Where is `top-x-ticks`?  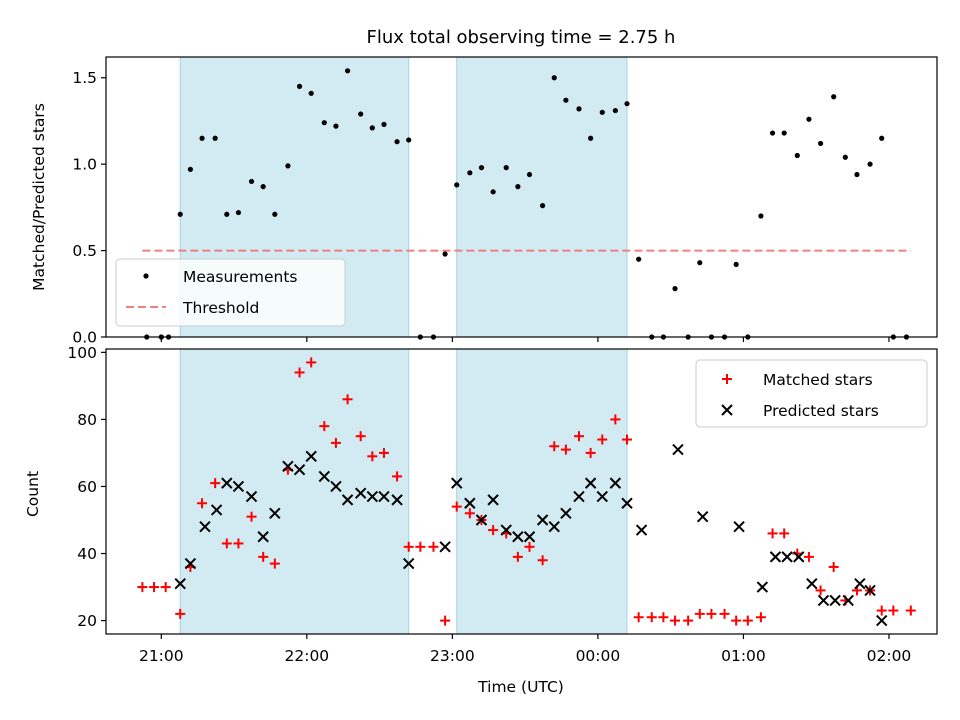
top-x-ticks is located at coordinates (525, 339).